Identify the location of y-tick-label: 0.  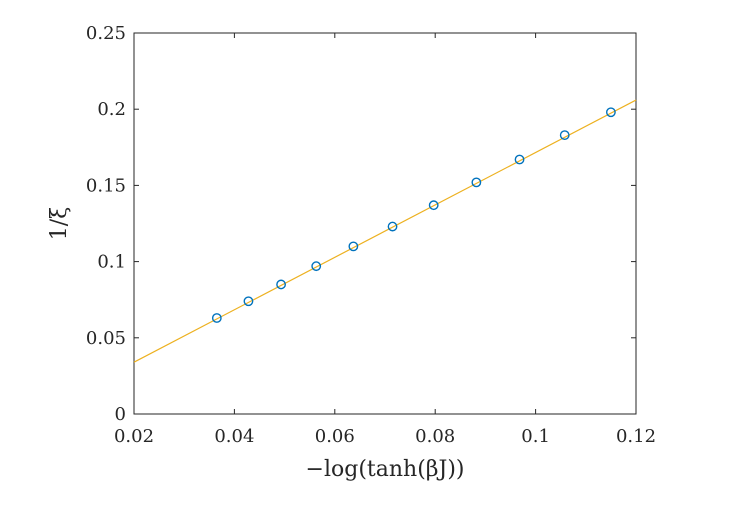
(120, 414).